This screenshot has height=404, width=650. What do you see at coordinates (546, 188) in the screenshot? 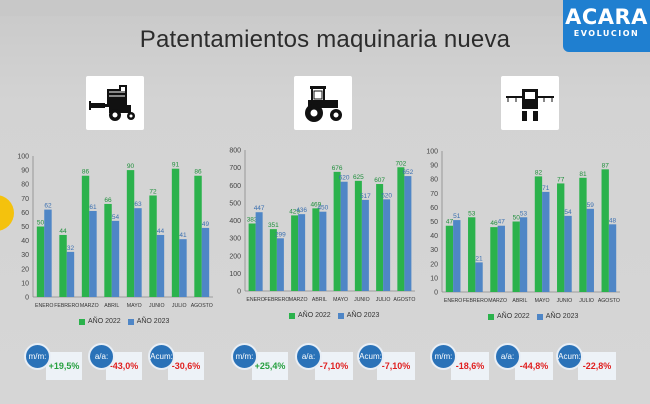
I see `data-label: 71` at bounding box center [546, 188].